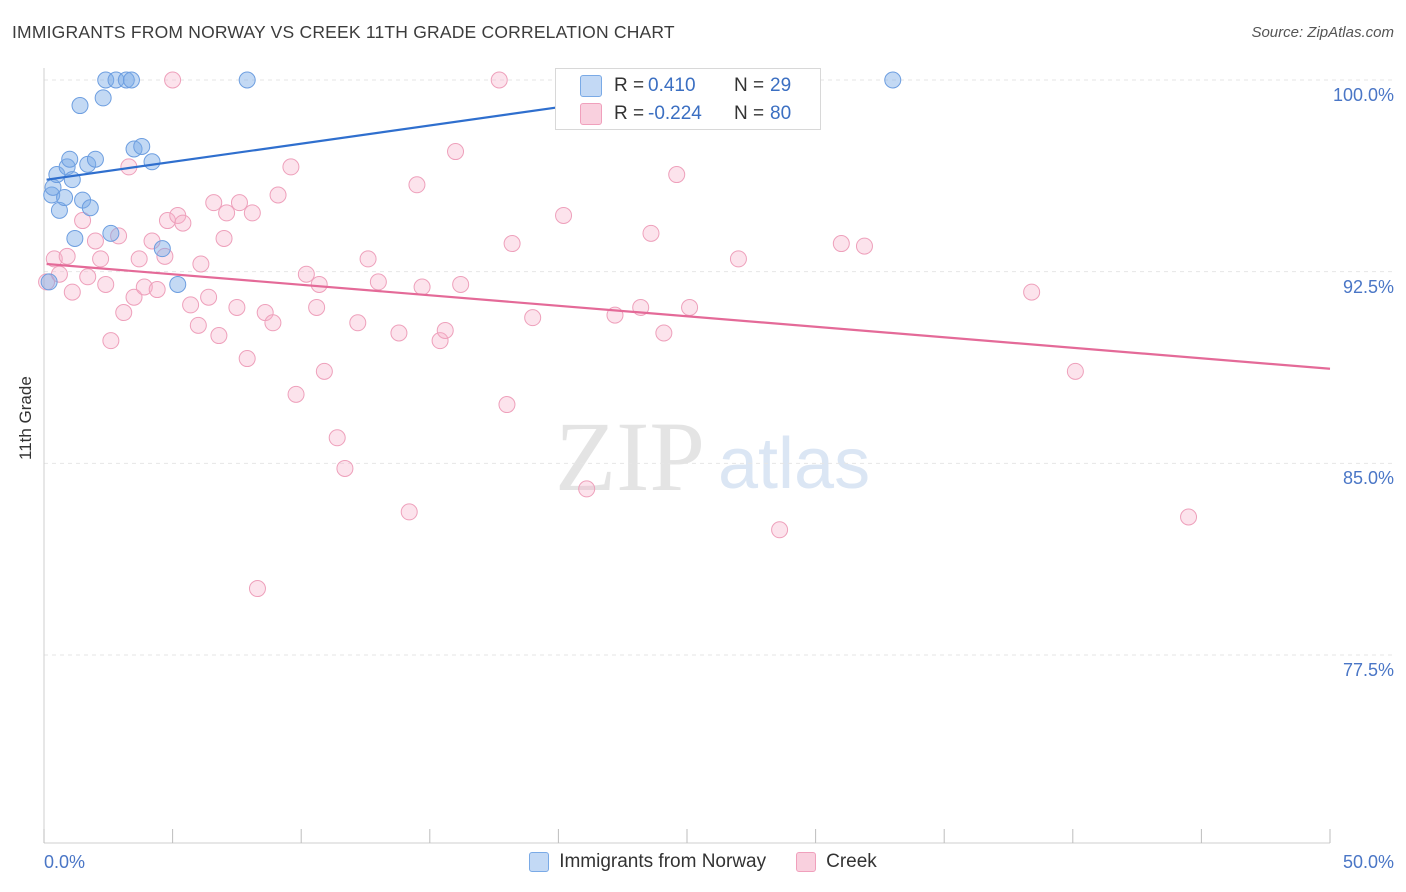 This screenshot has height=892, width=1406. Describe the element at coordinates (1363, 95) in the screenshot. I see `y-tick-label: 100.0%` at that location.